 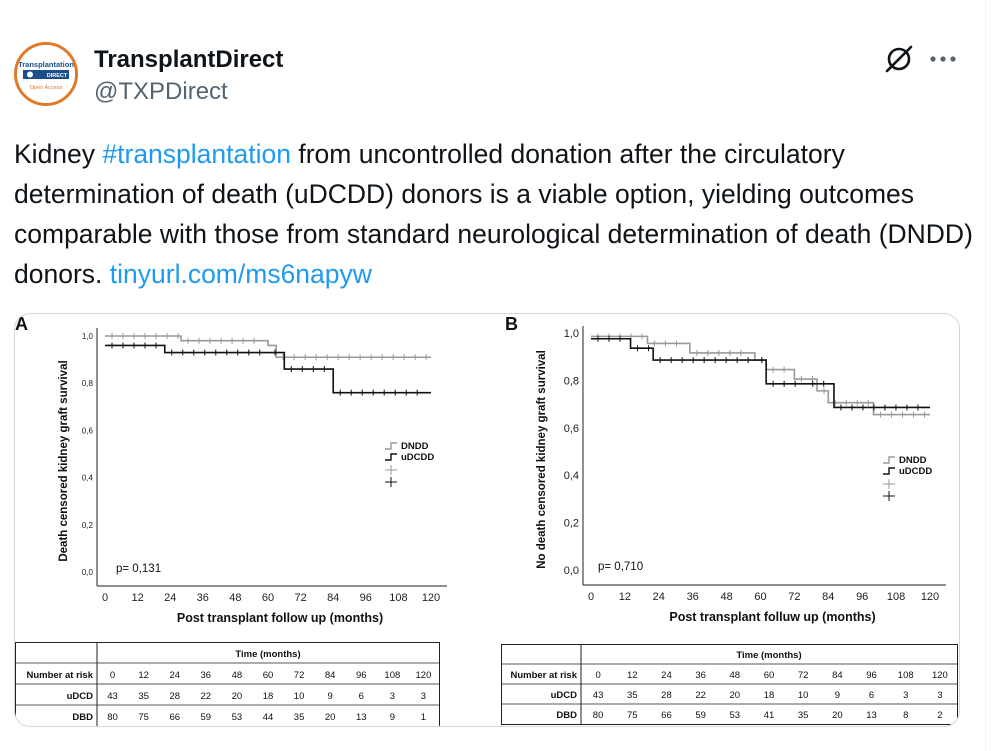 I want to click on risk-table-cell: 43, so click(x=598, y=695).